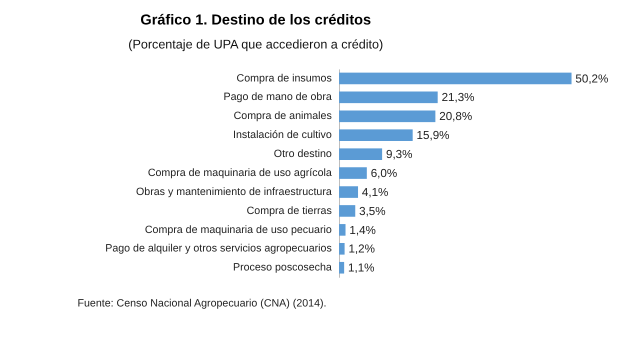 This screenshot has height=348, width=619. I want to click on y-tick-label: Compra de animales, so click(283, 116).